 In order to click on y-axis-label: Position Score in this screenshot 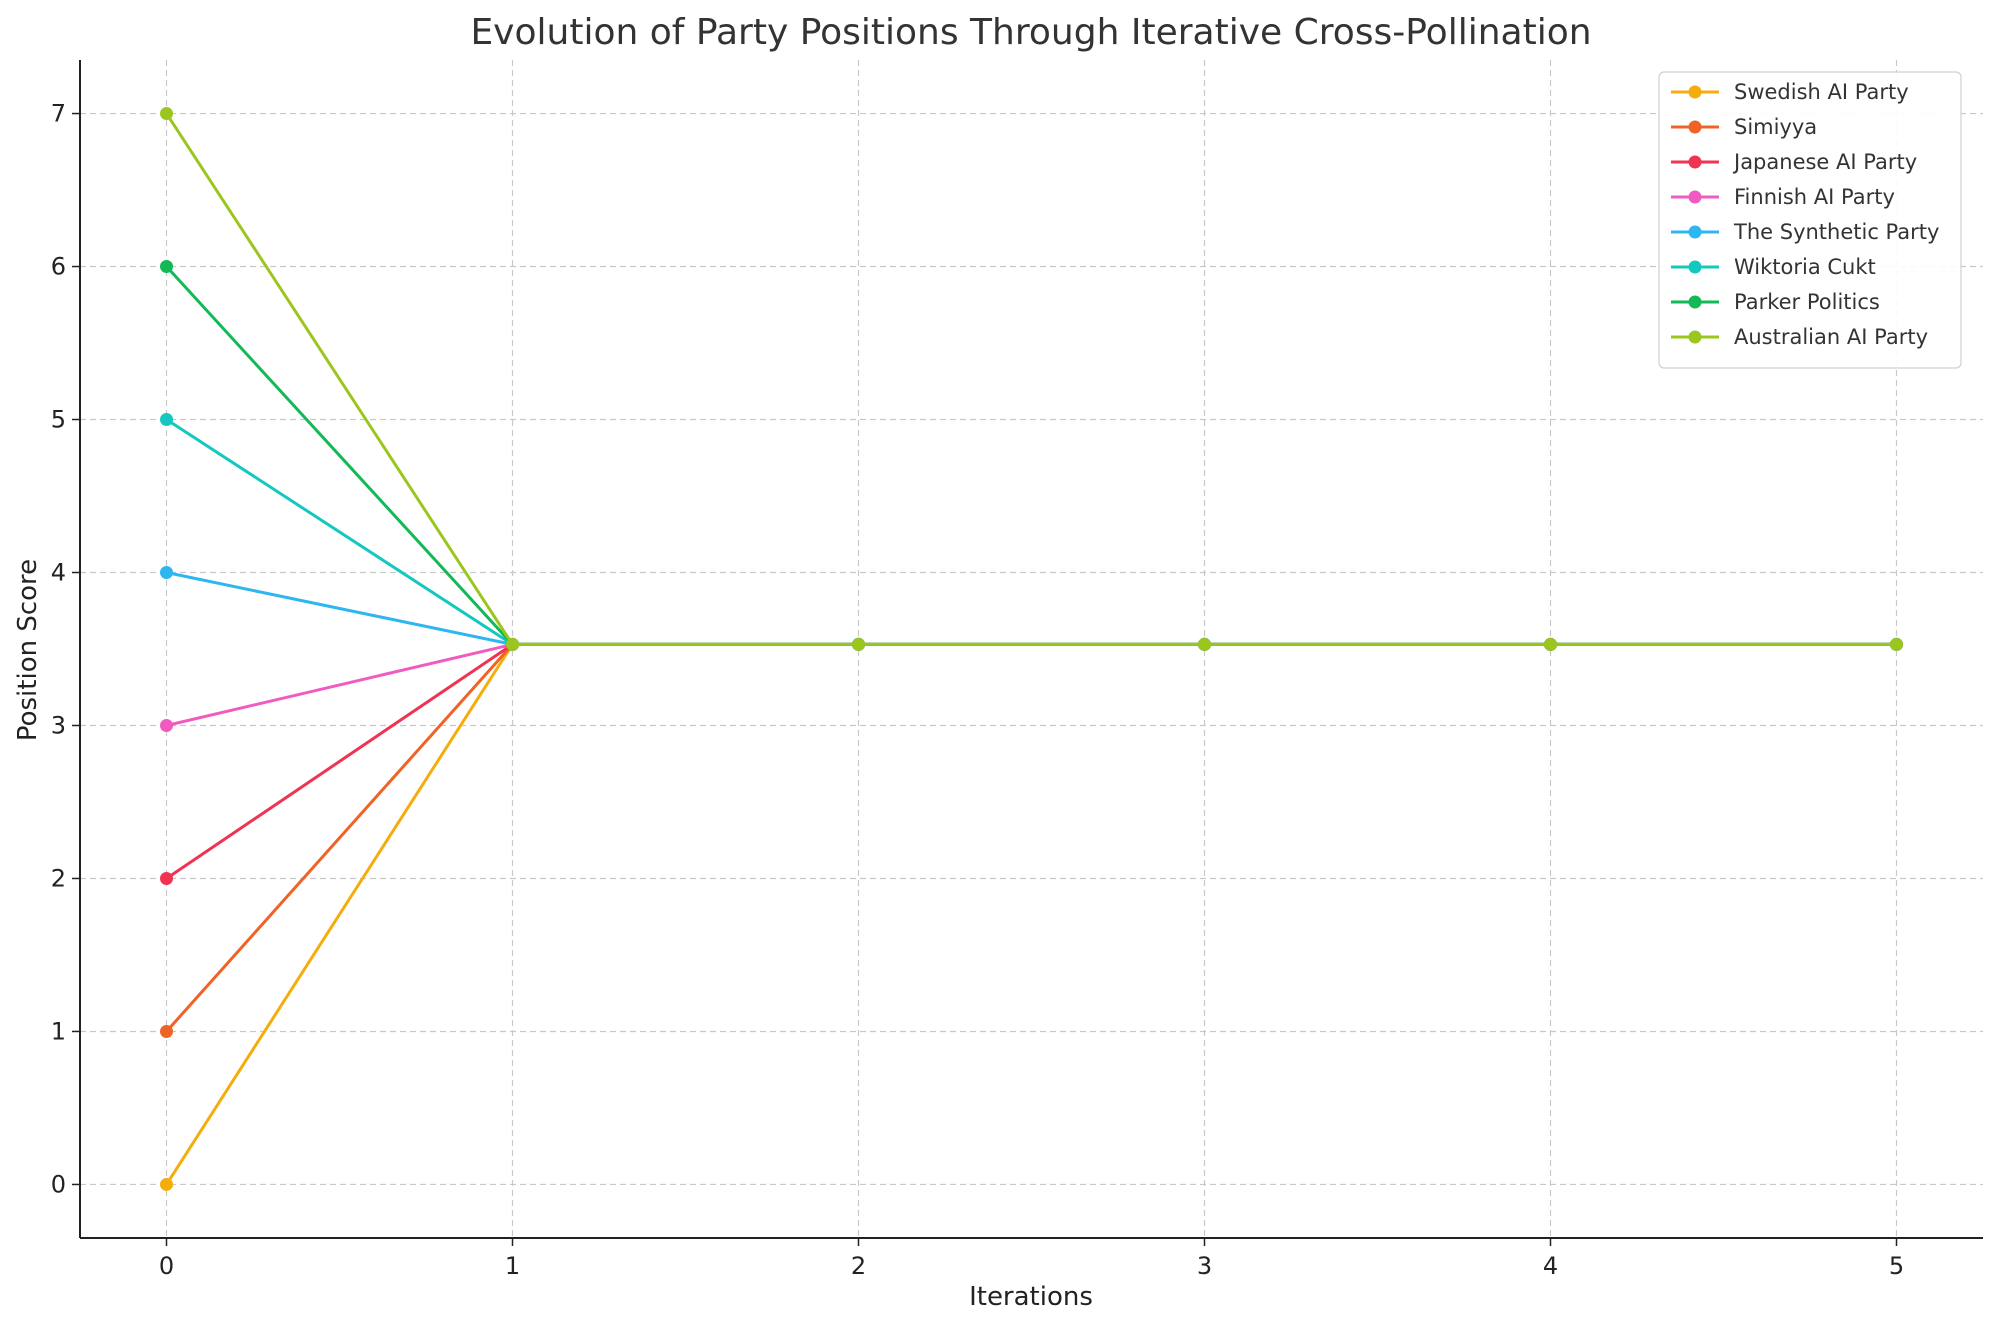, I will do `click(28, 650)`.